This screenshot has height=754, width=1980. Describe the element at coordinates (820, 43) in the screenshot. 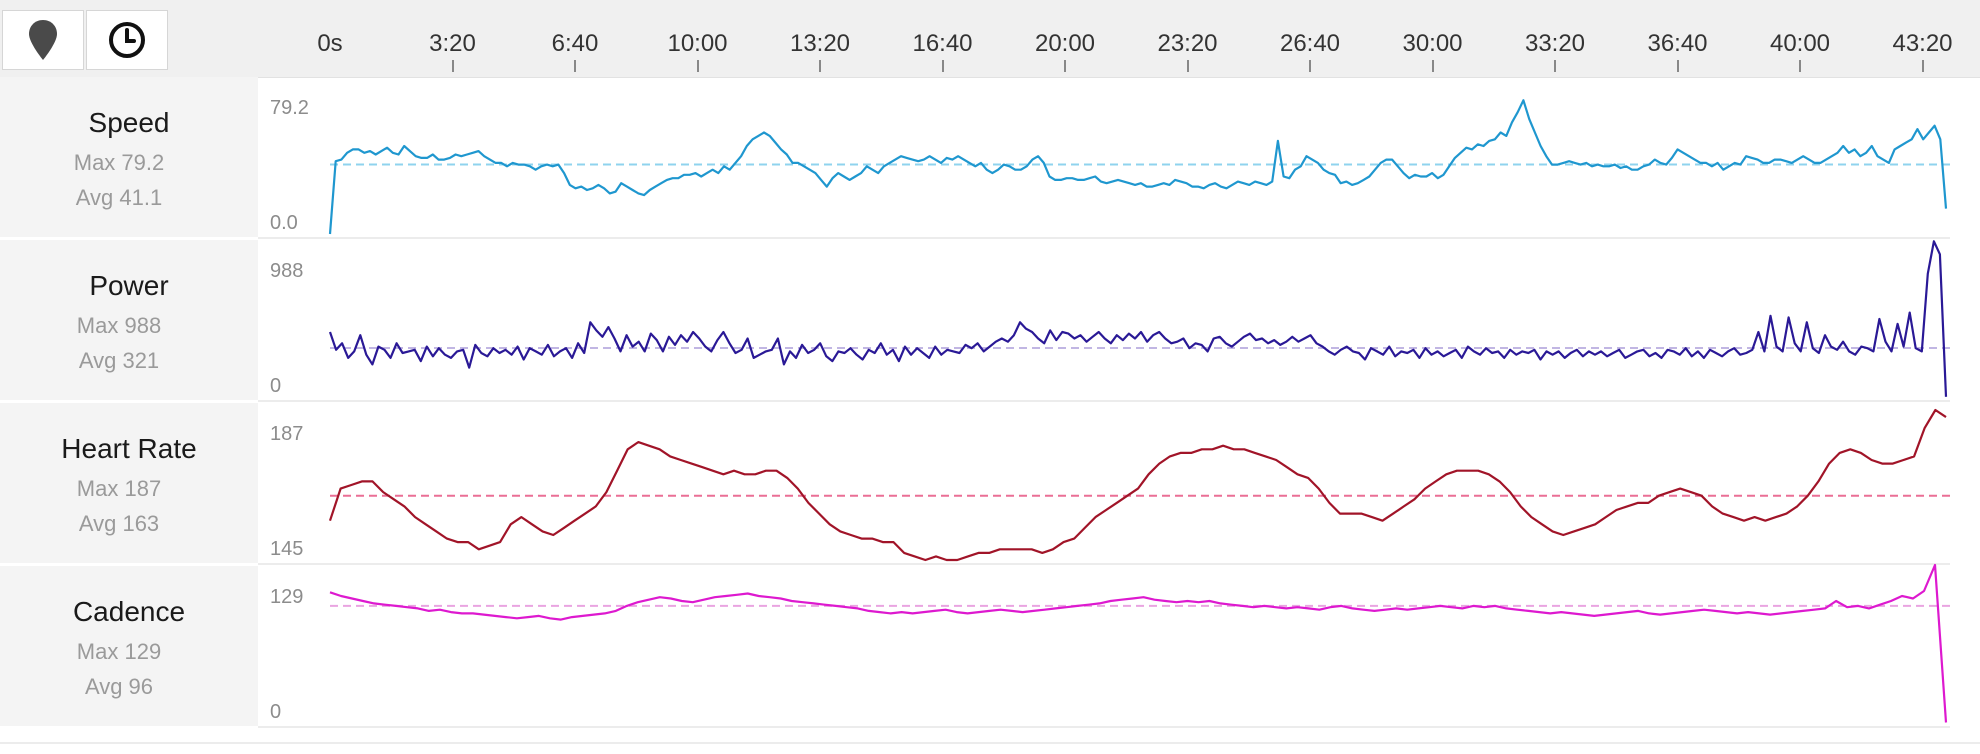

I see `time-tick-label: 13:20` at that location.